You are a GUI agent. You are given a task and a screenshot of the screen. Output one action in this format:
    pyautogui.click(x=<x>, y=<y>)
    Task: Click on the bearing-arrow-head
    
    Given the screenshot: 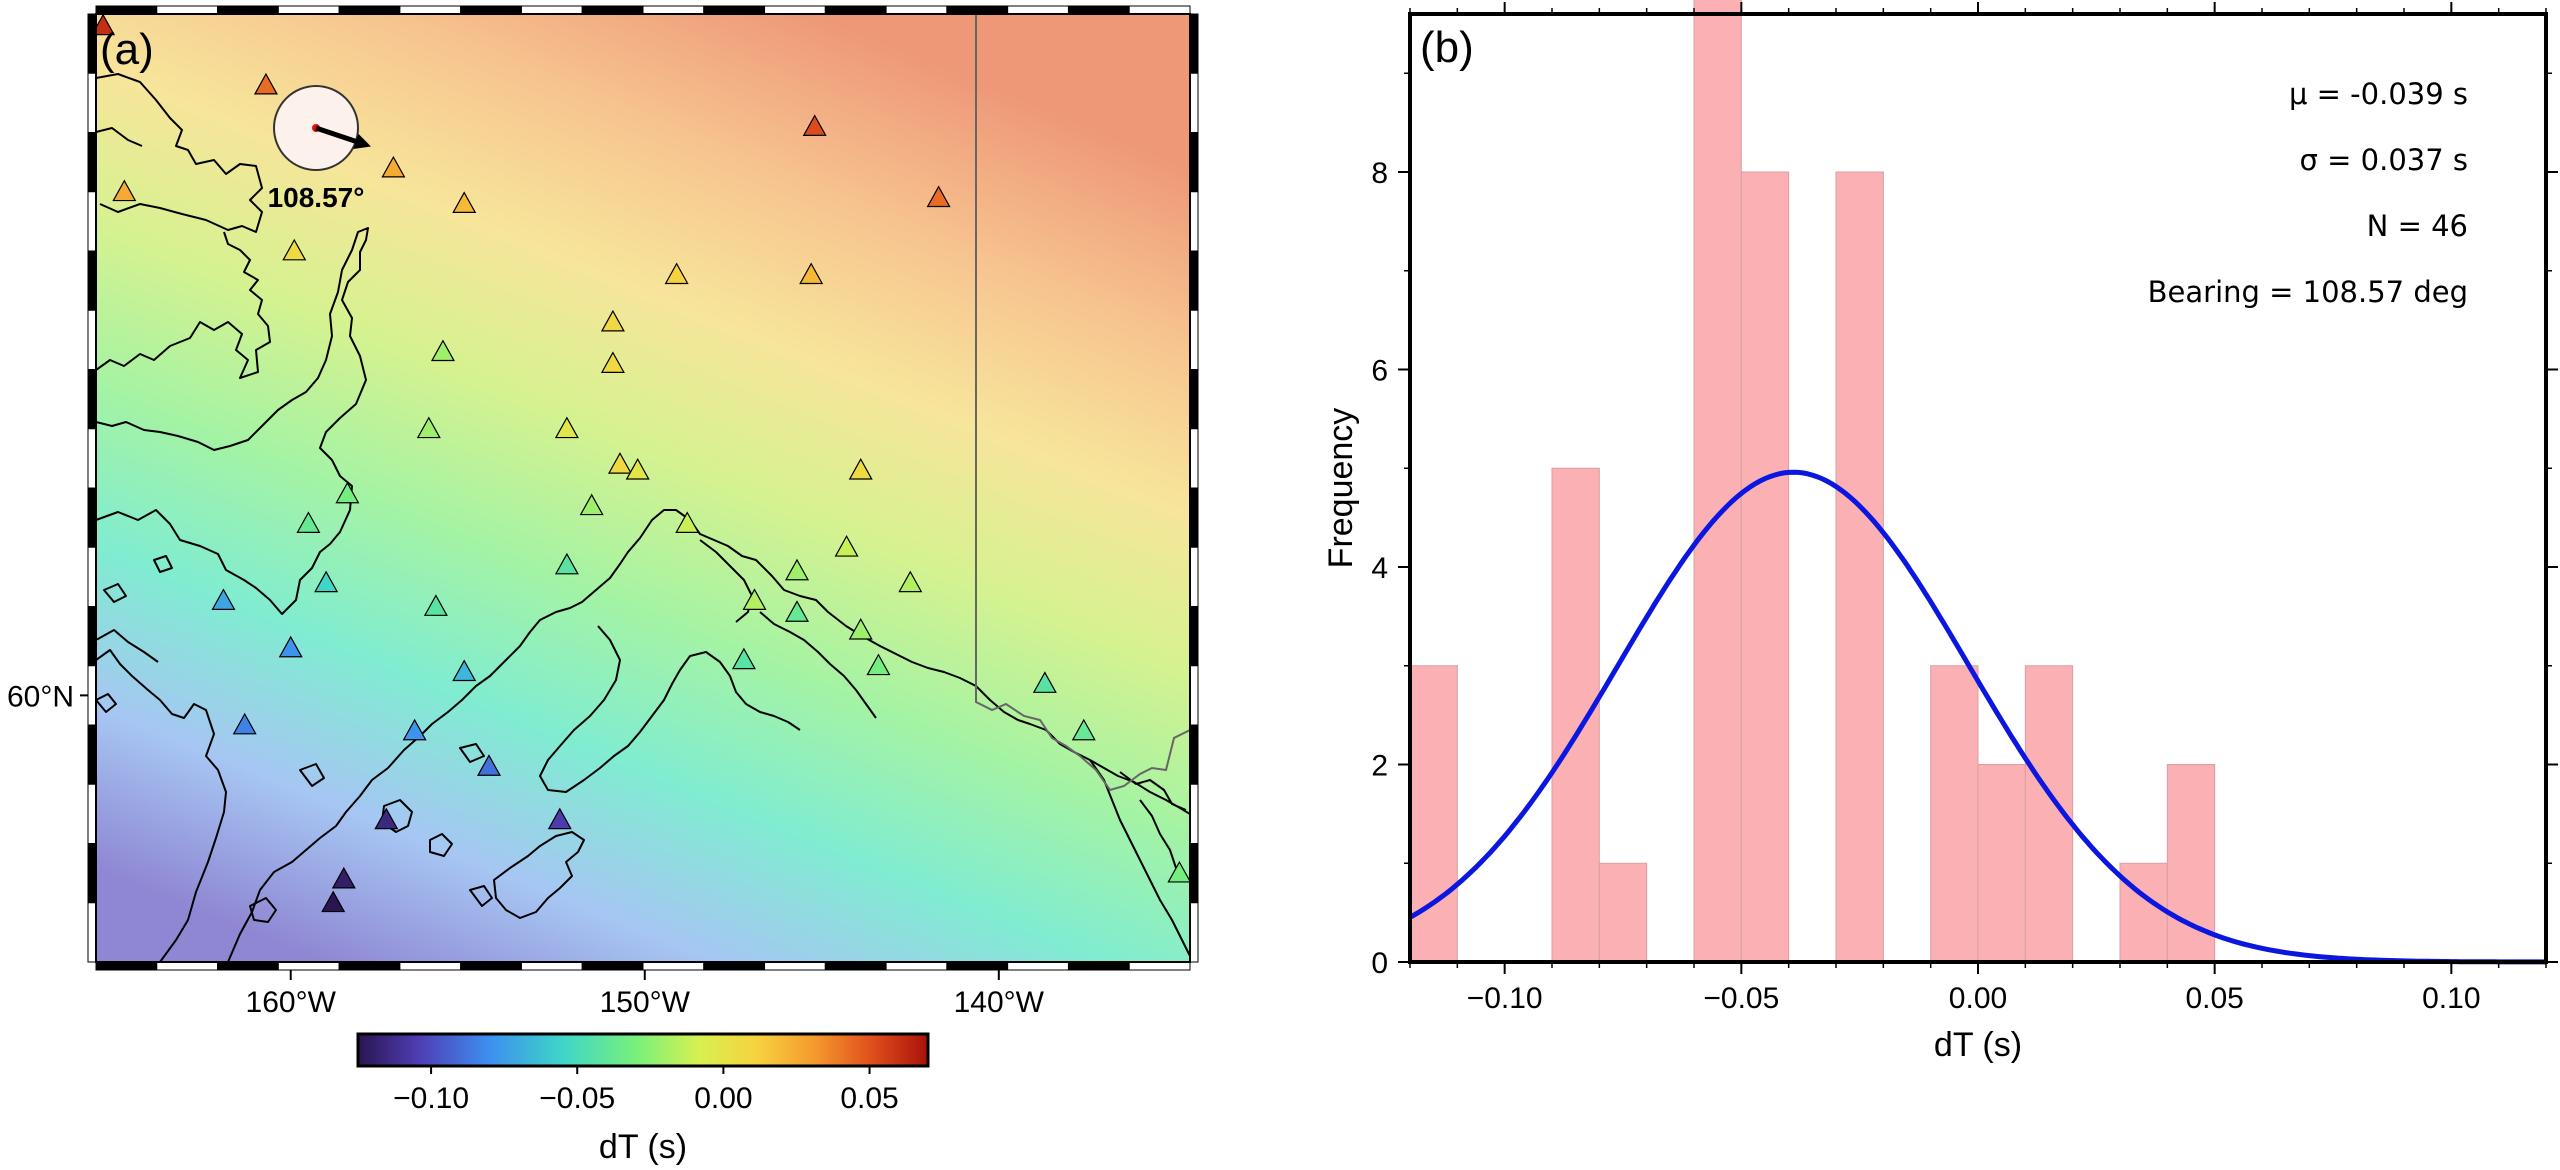 What is the action you would take?
    pyautogui.click(x=362, y=141)
    